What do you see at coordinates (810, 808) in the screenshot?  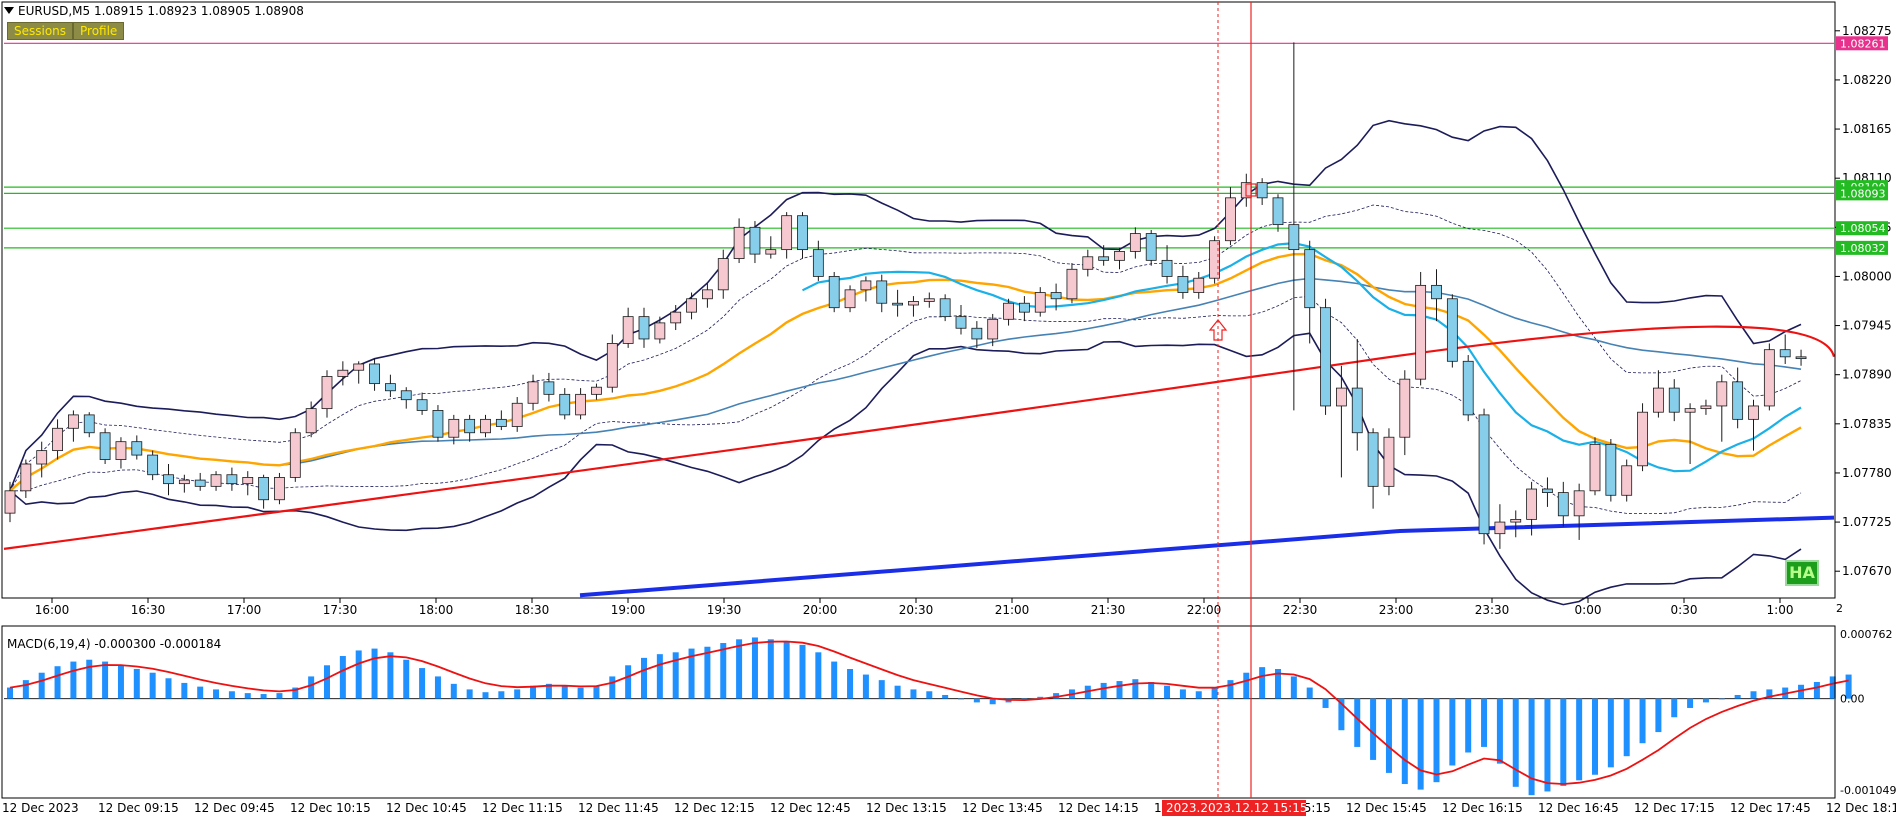 I see `date-tick-label: 12 Dec 12:45` at bounding box center [810, 808].